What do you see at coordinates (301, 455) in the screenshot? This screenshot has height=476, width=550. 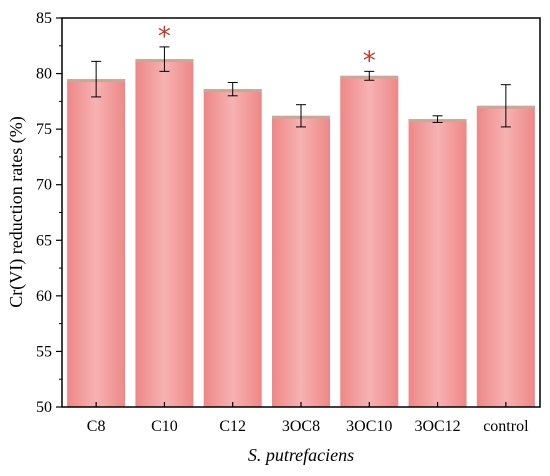 I see `x-axis-title: S. putrefaciens` at bounding box center [301, 455].